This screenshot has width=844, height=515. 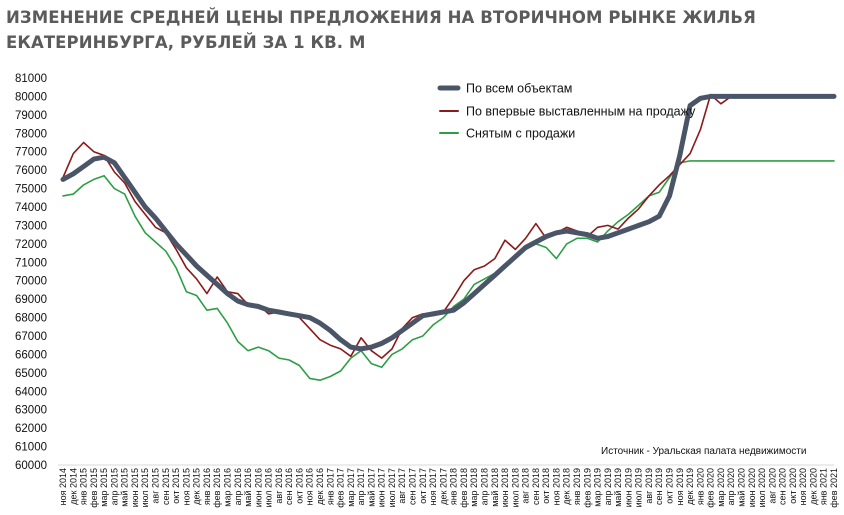 I want to click on y-tick-label: 81000, so click(x=31, y=79).